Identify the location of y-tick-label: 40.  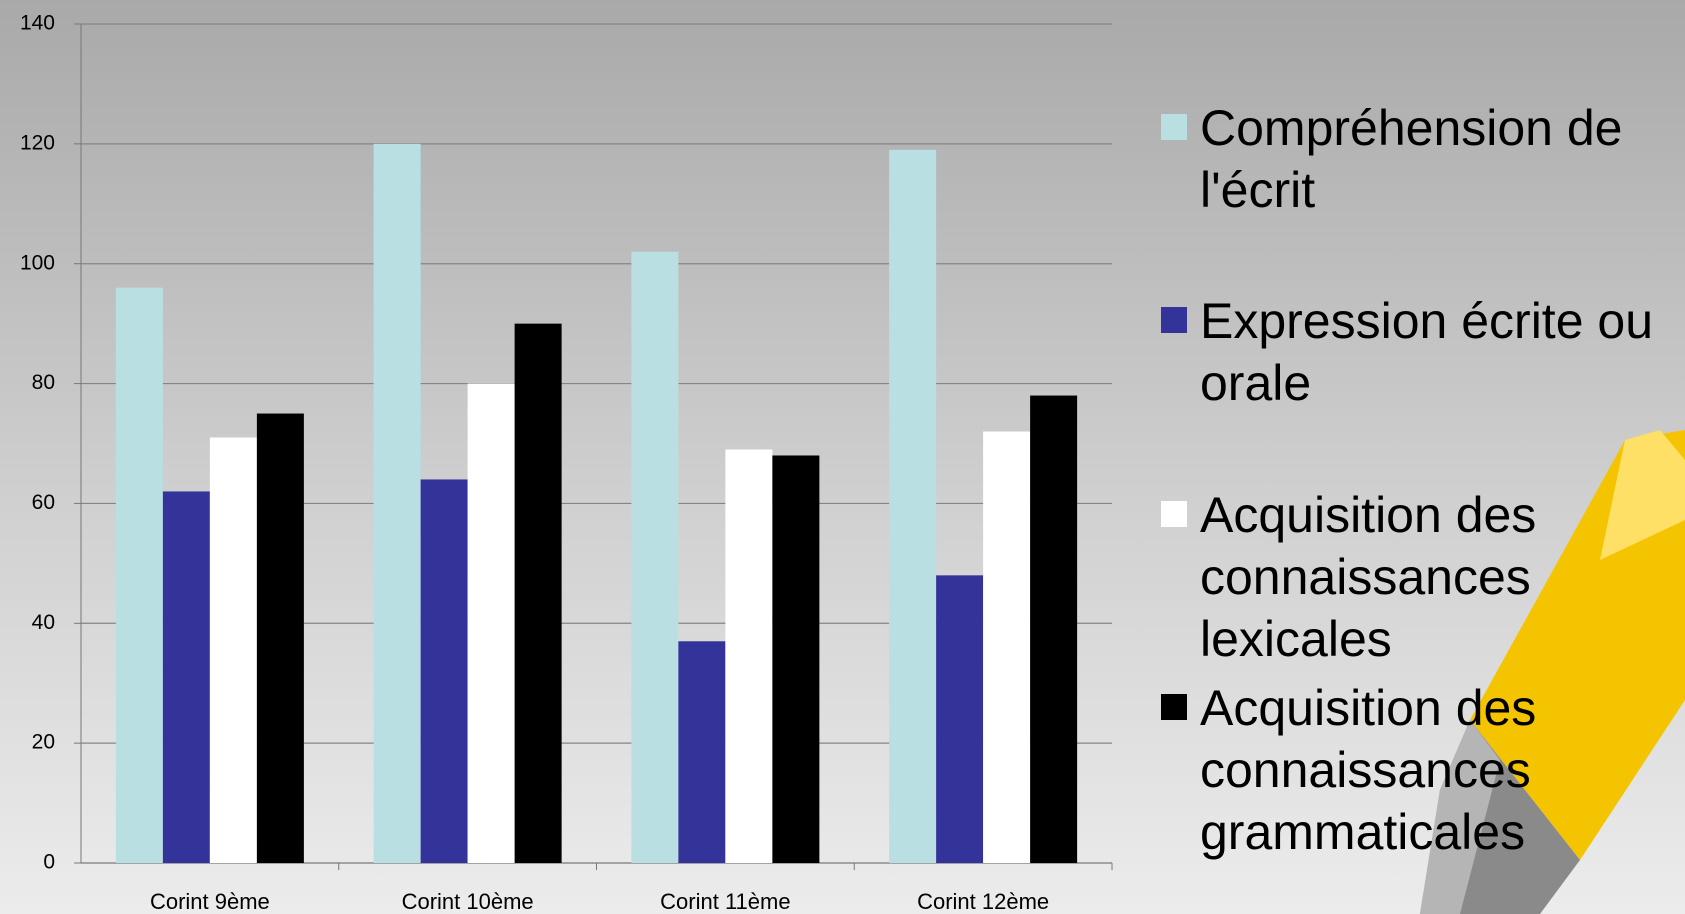
(43, 622).